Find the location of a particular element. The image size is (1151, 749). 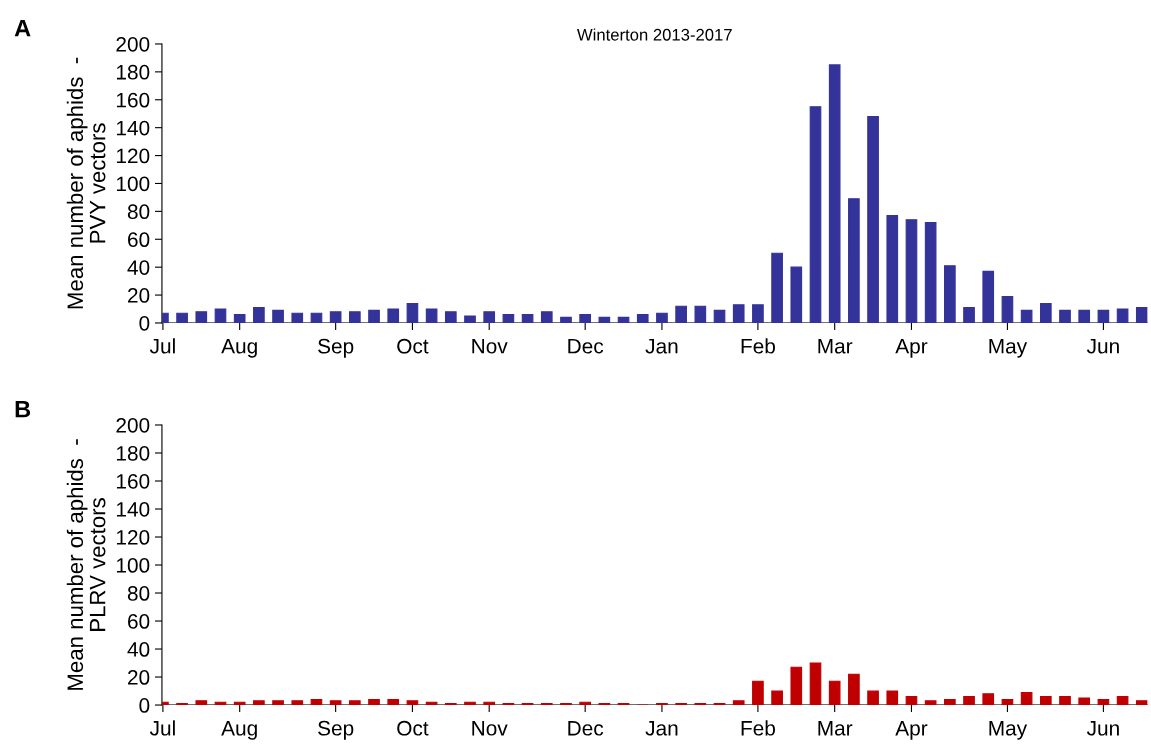

x-tick-label: Dec is located at coordinates (586, 728).